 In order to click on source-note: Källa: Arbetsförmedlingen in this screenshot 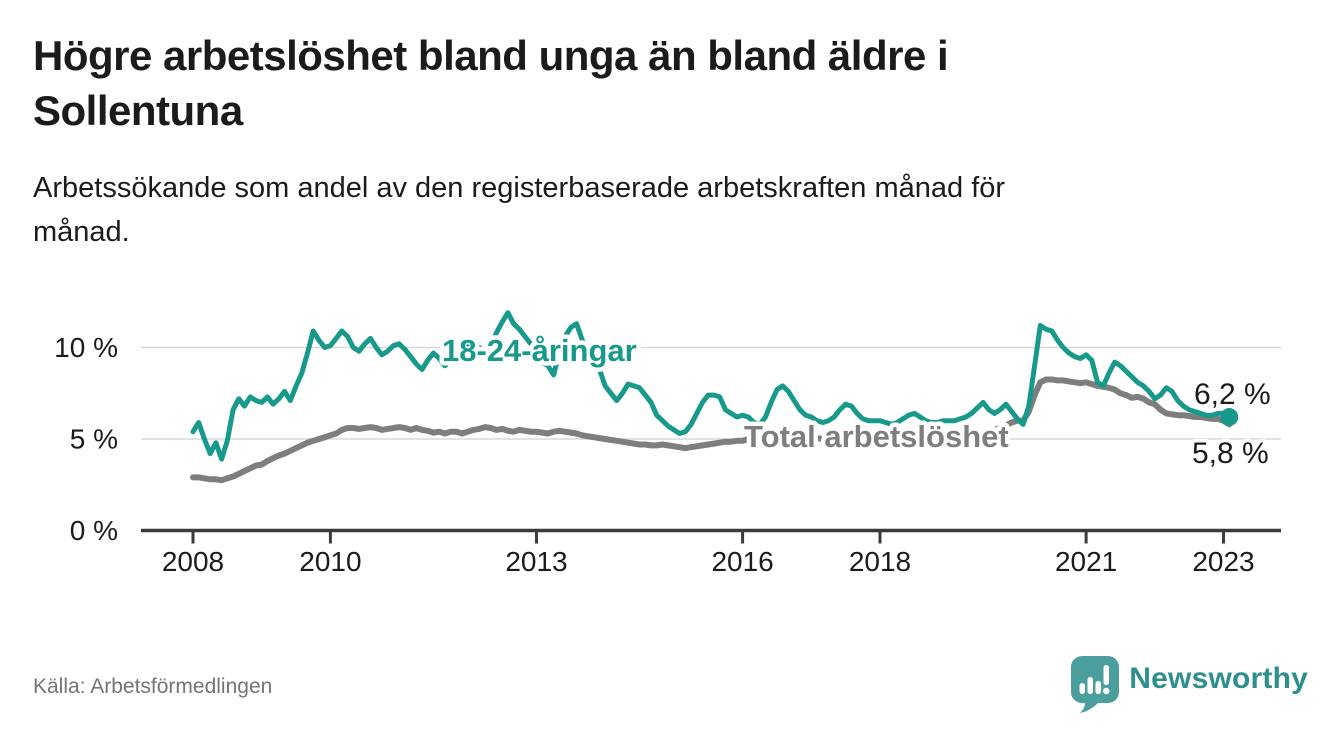, I will do `click(153, 686)`.